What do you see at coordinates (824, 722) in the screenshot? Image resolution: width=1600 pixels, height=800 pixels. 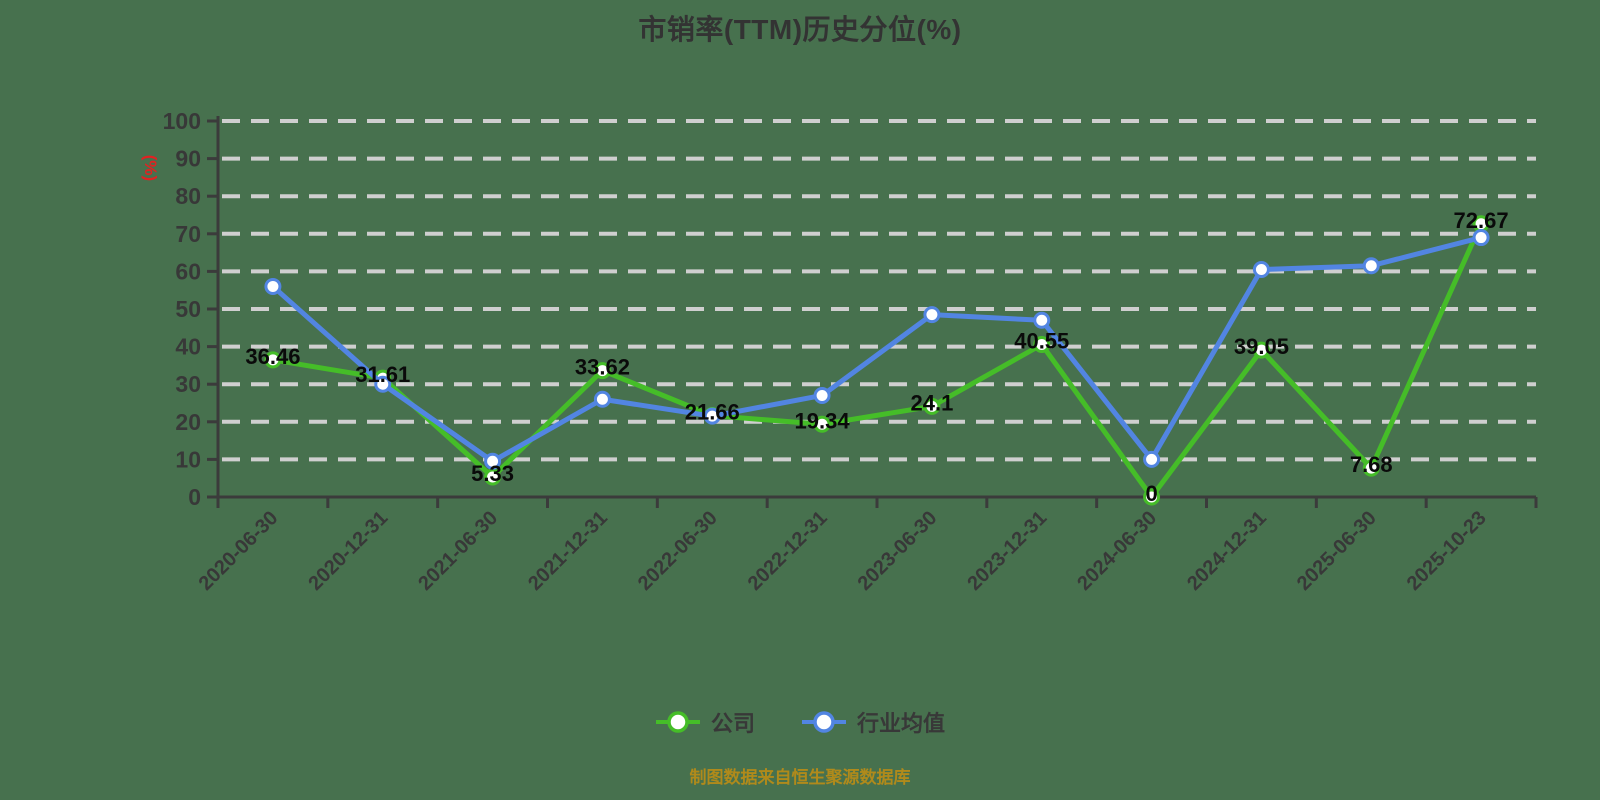 I see `legend-marker-industry-icon` at bounding box center [824, 722].